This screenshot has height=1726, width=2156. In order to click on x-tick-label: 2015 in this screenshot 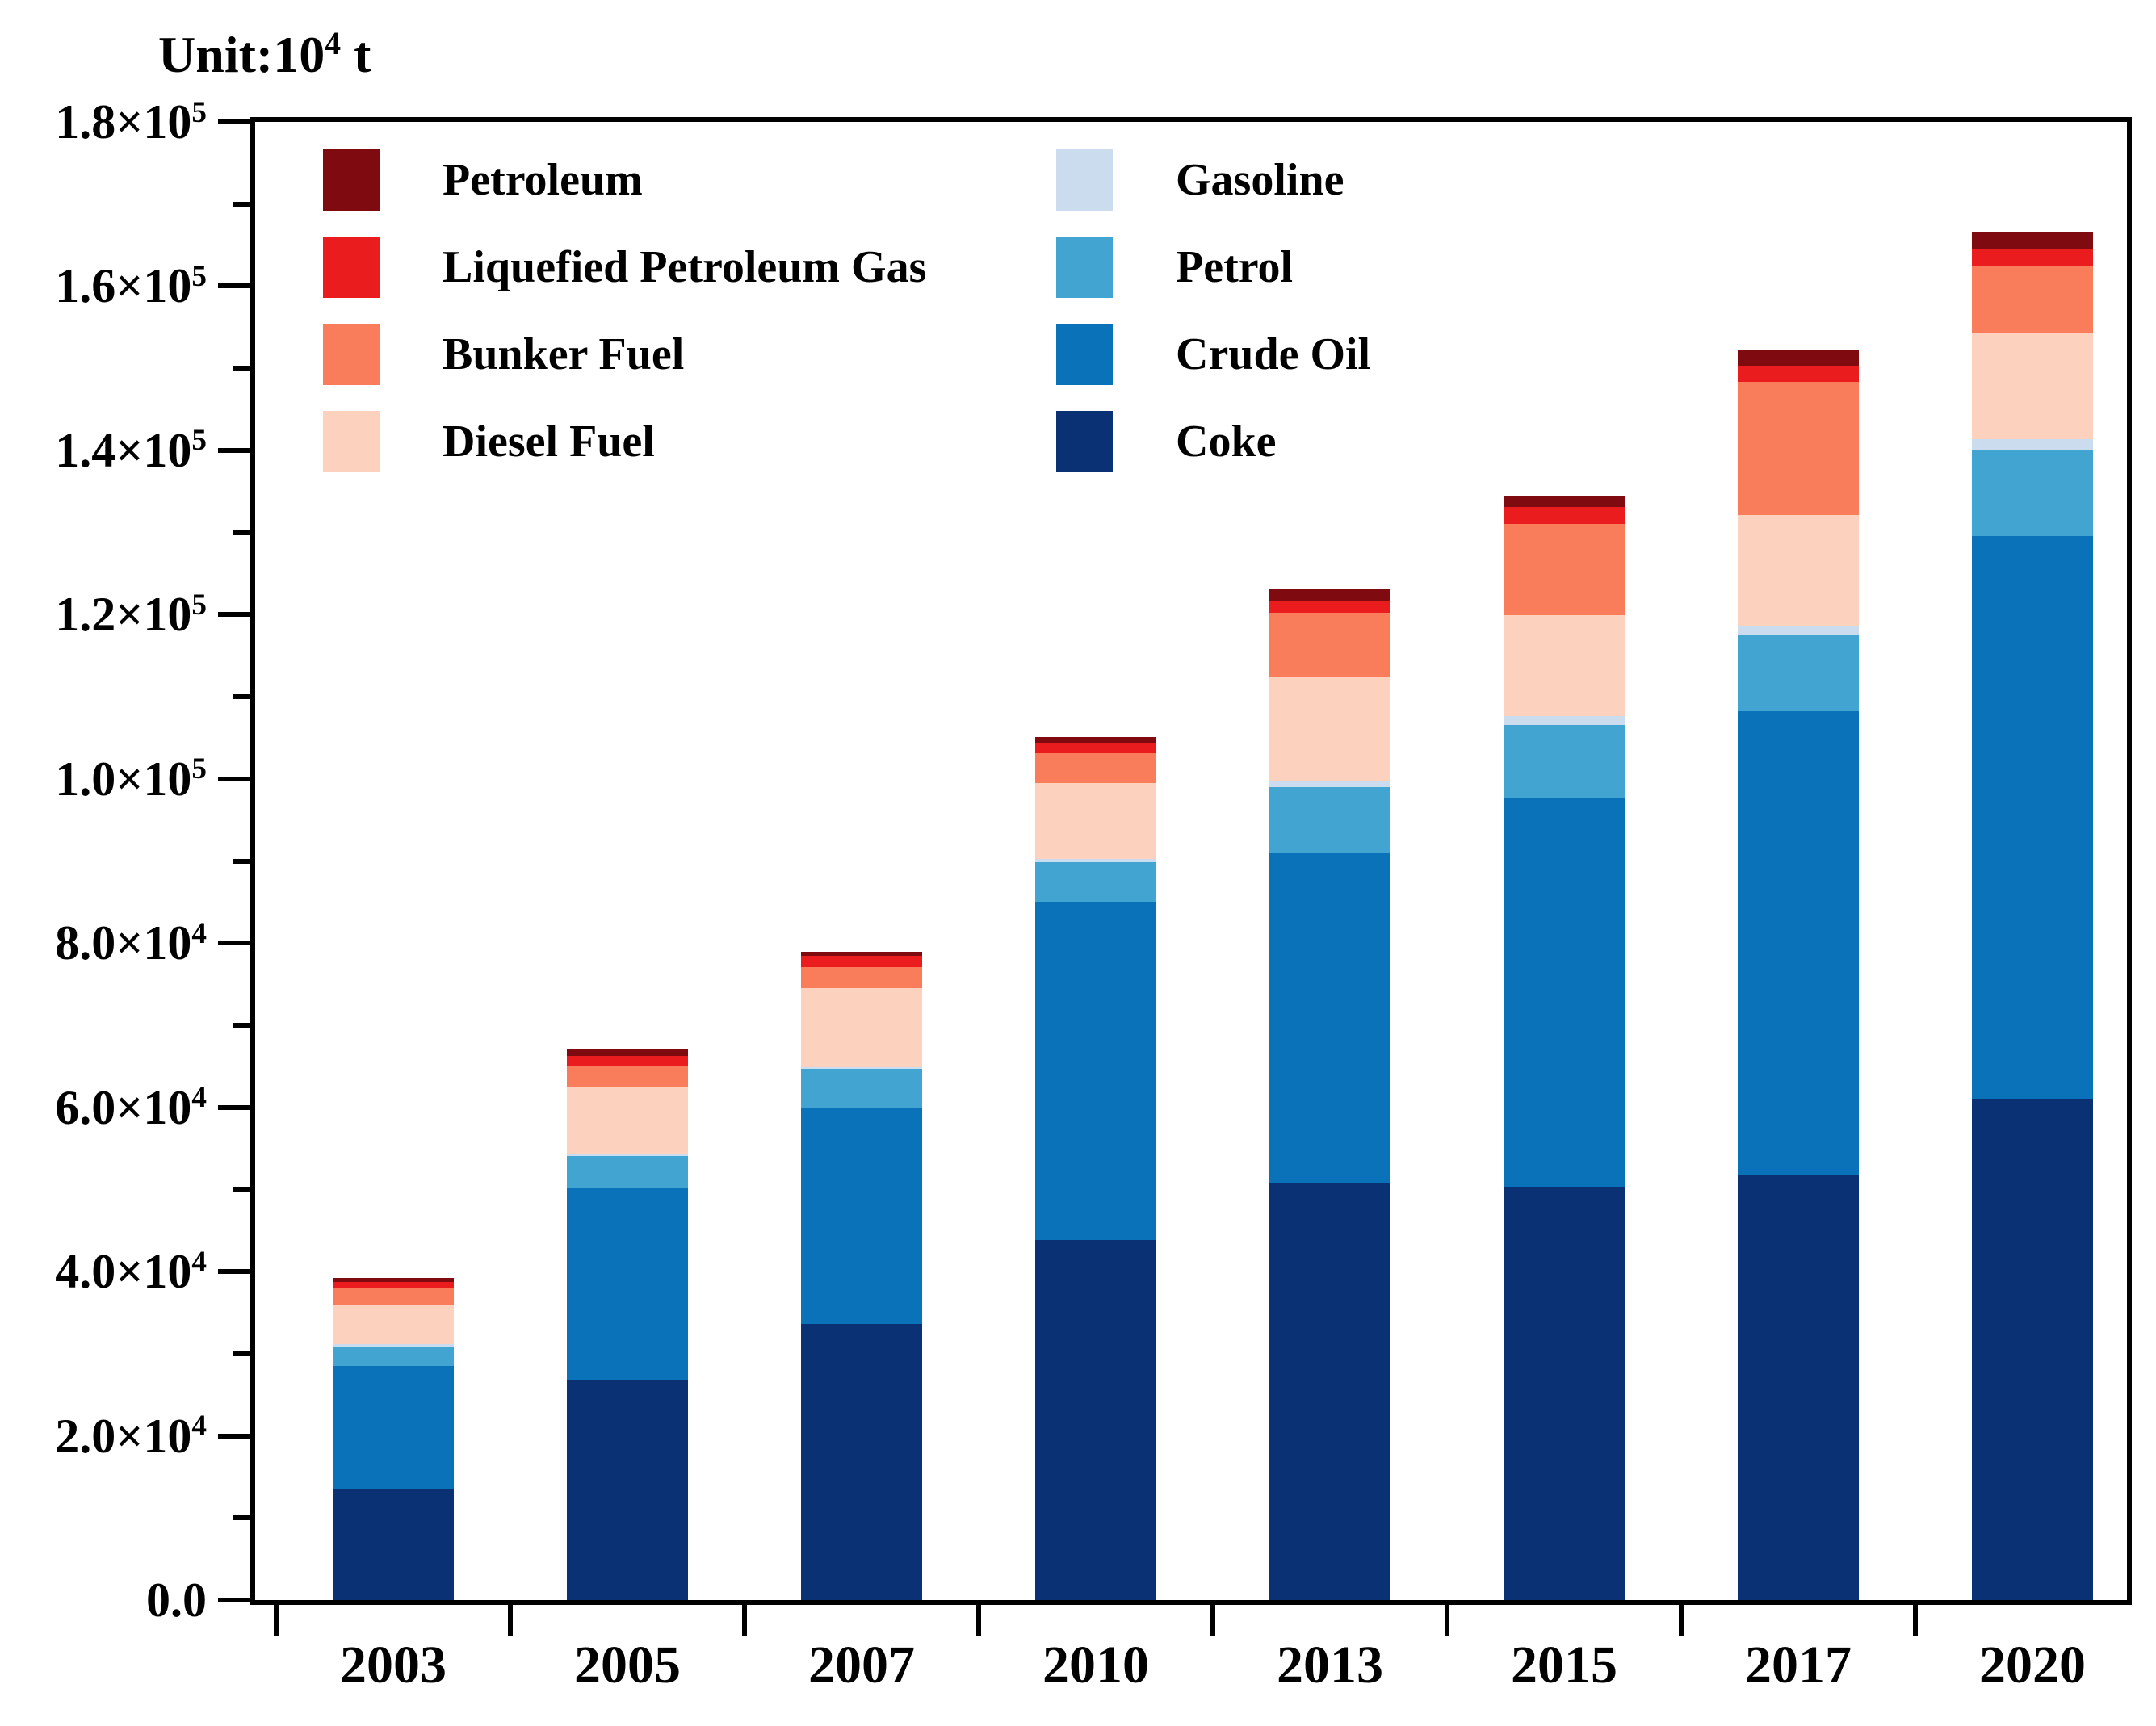, I will do `click(1564, 1665)`.